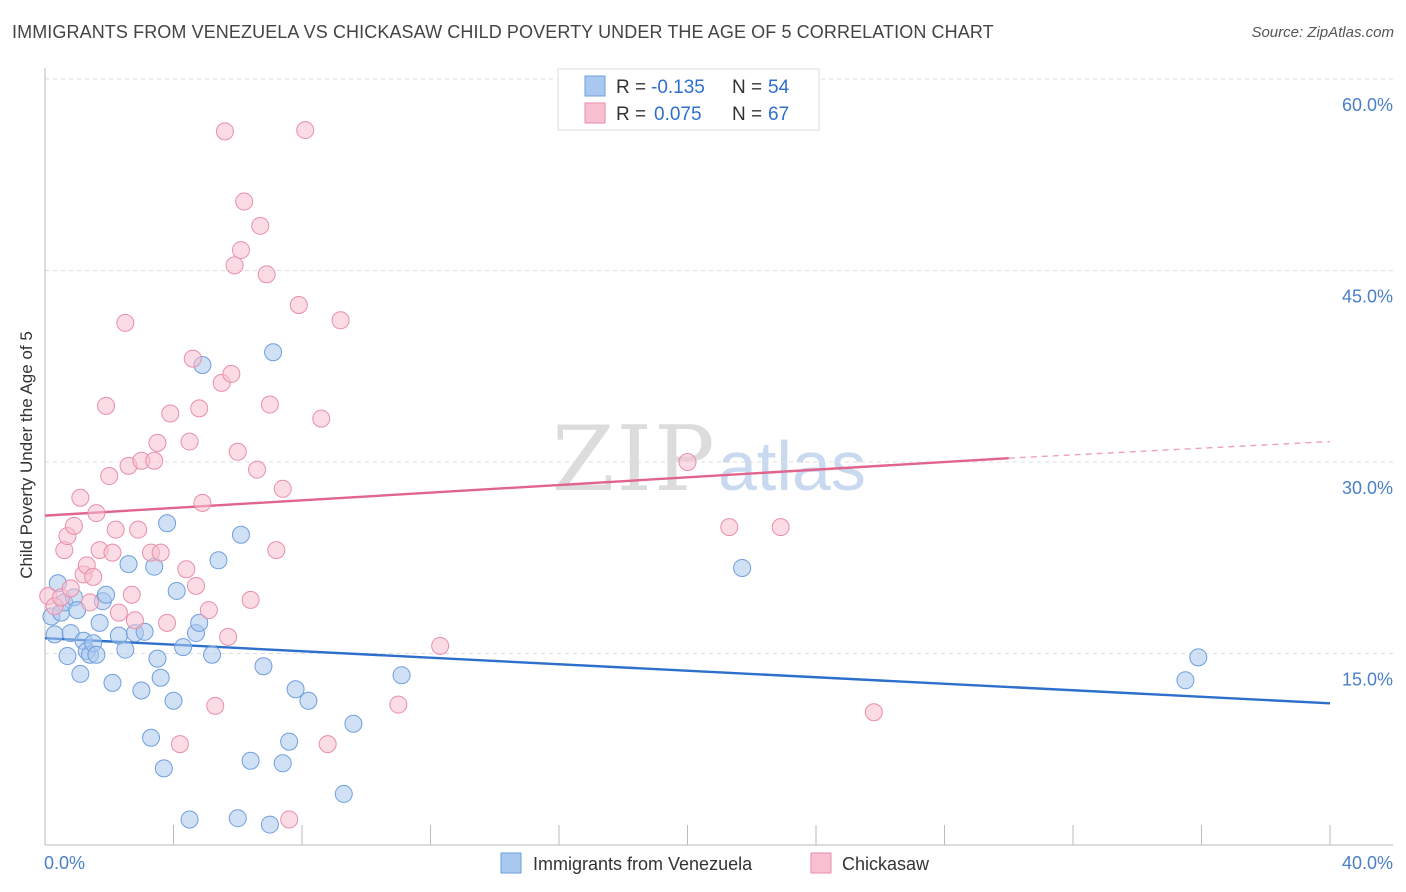 The width and height of the screenshot is (1406, 892). What do you see at coordinates (26, 455) in the screenshot?
I see `y-axis-label: Child Poverty Under the Age of 5` at bounding box center [26, 455].